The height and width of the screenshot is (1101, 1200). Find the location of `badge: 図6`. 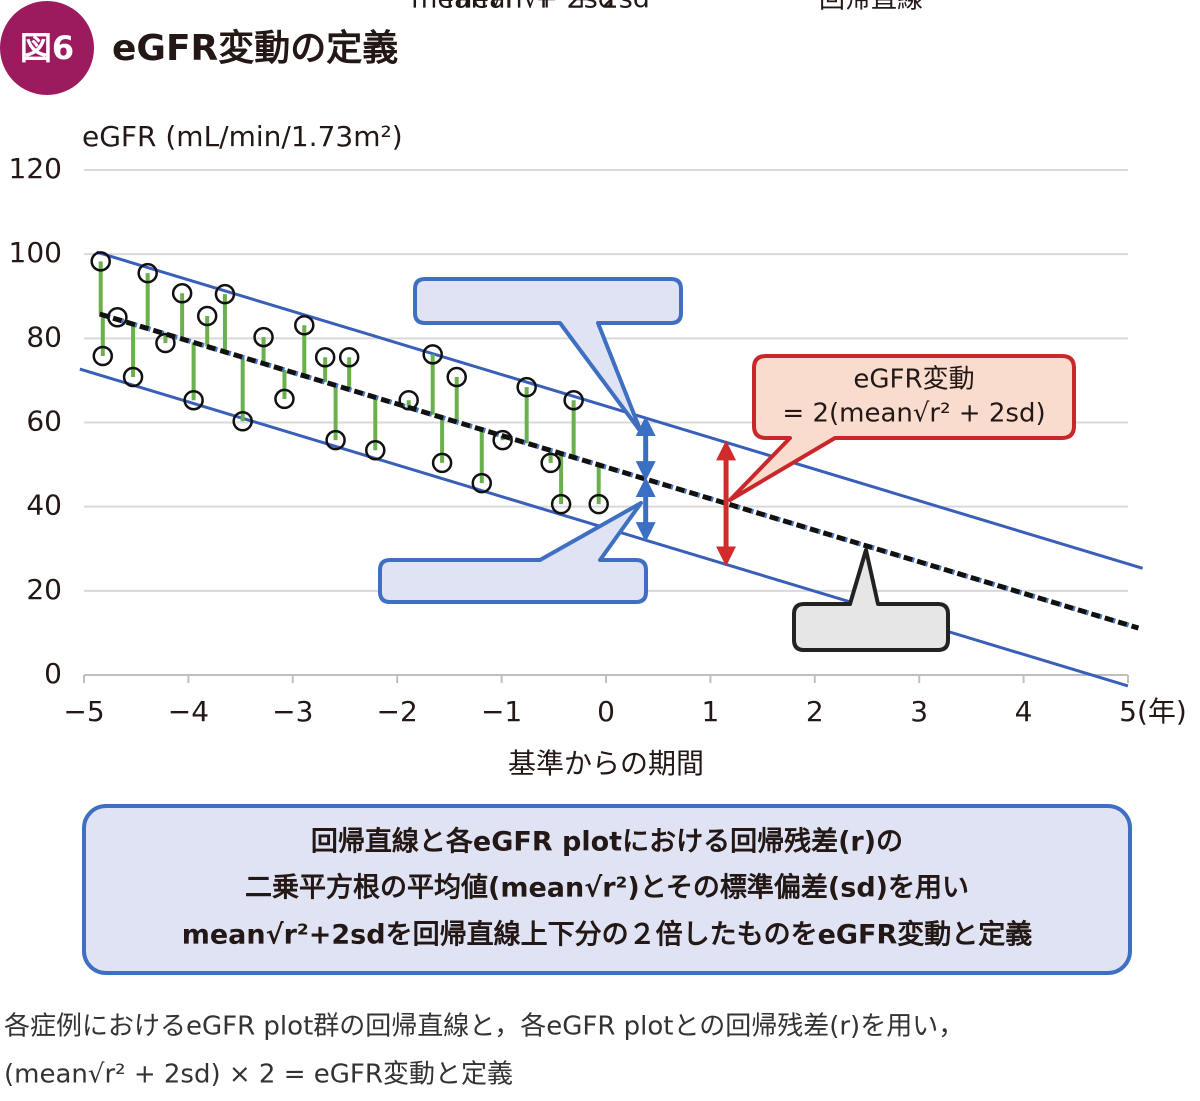

badge: 図6 is located at coordinates (47, 48).